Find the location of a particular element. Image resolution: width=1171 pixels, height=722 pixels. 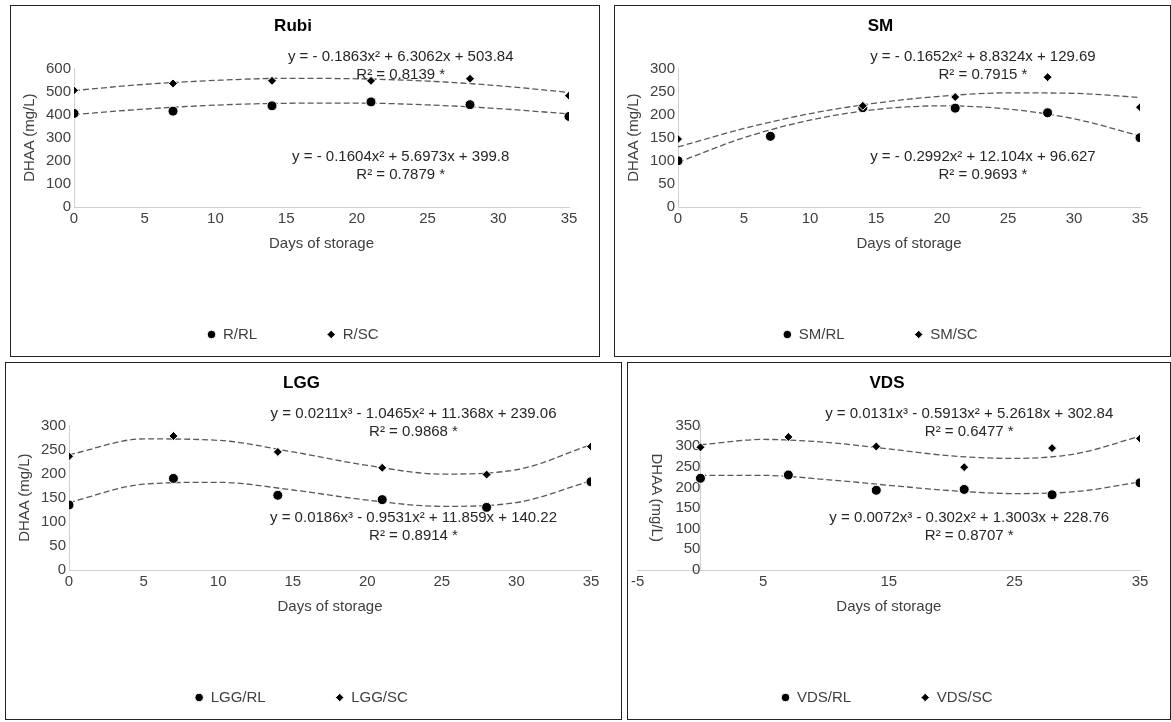

chart-title: Rubi is located at coordinates (293, 25).